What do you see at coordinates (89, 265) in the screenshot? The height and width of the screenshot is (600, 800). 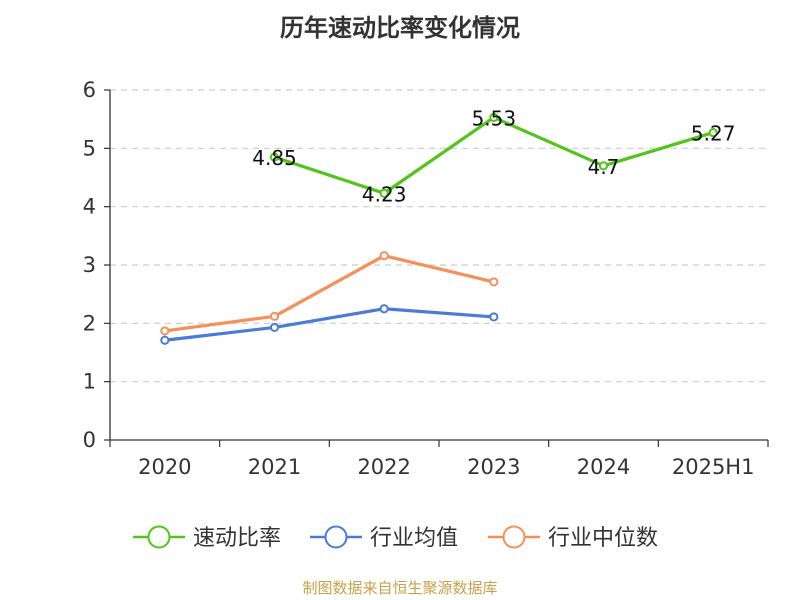 I see `y-tick-label: 3` at bounding box center [89, 265].